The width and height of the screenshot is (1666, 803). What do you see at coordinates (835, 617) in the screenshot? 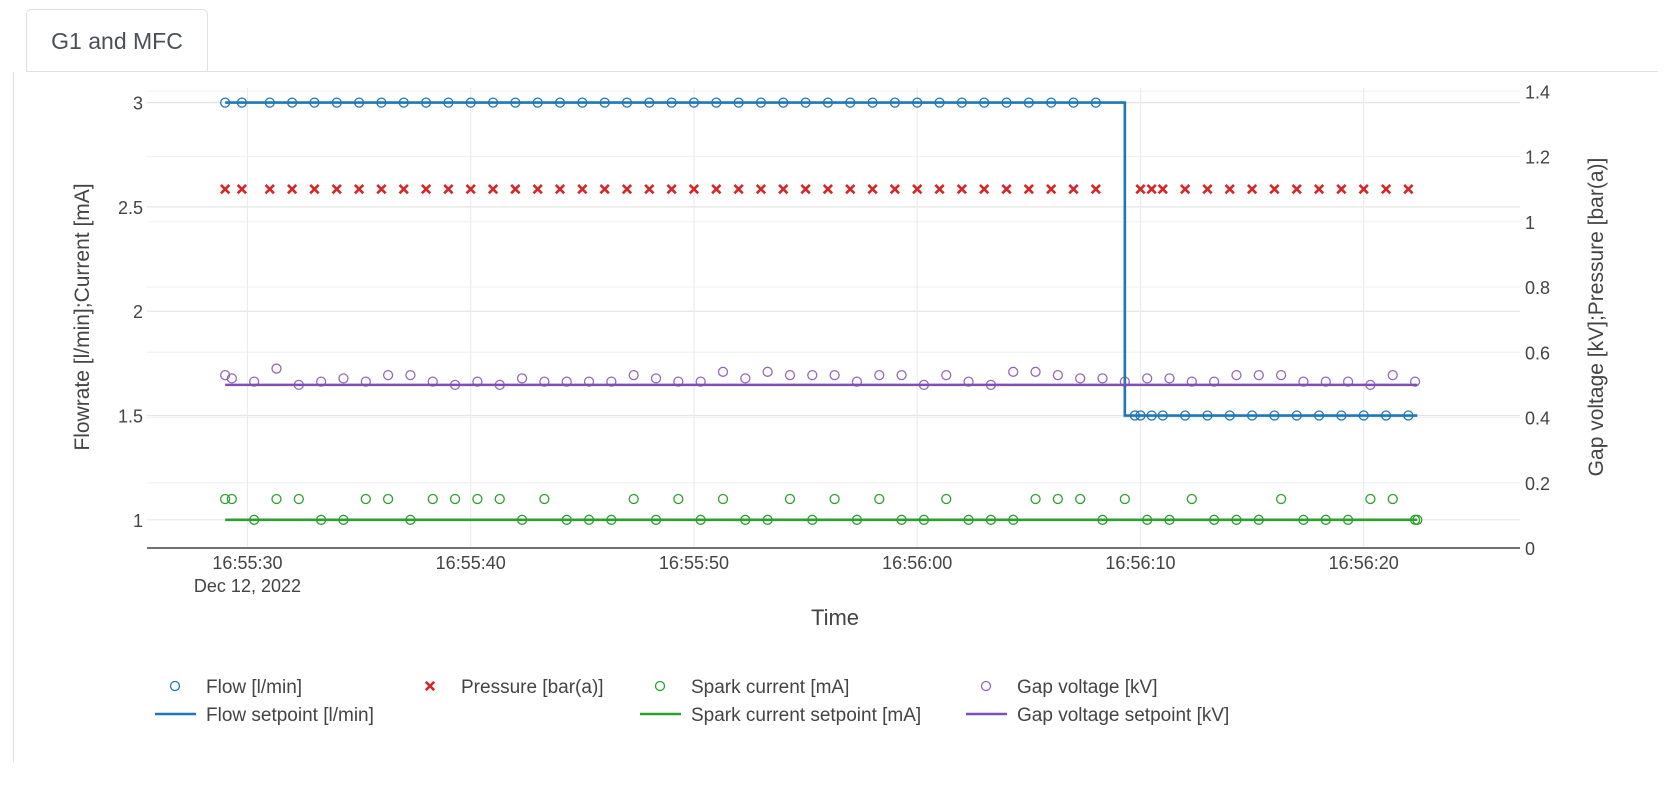
I see `x-axis-title: Time` at bounding box center [835, 617].